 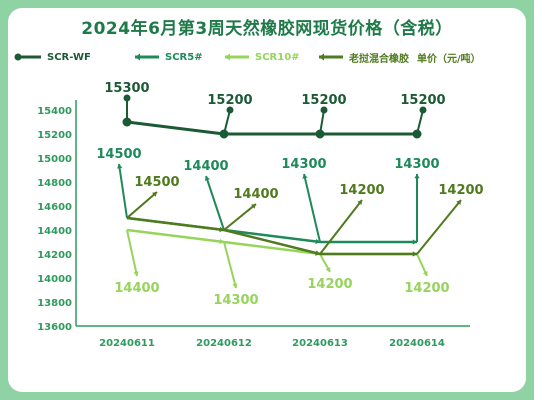 I want to click on chart-legend: SCR-WF SCR5# SCR10# 老挝混合橡胶 单价（元/吨）, so click(x=269, y=58).